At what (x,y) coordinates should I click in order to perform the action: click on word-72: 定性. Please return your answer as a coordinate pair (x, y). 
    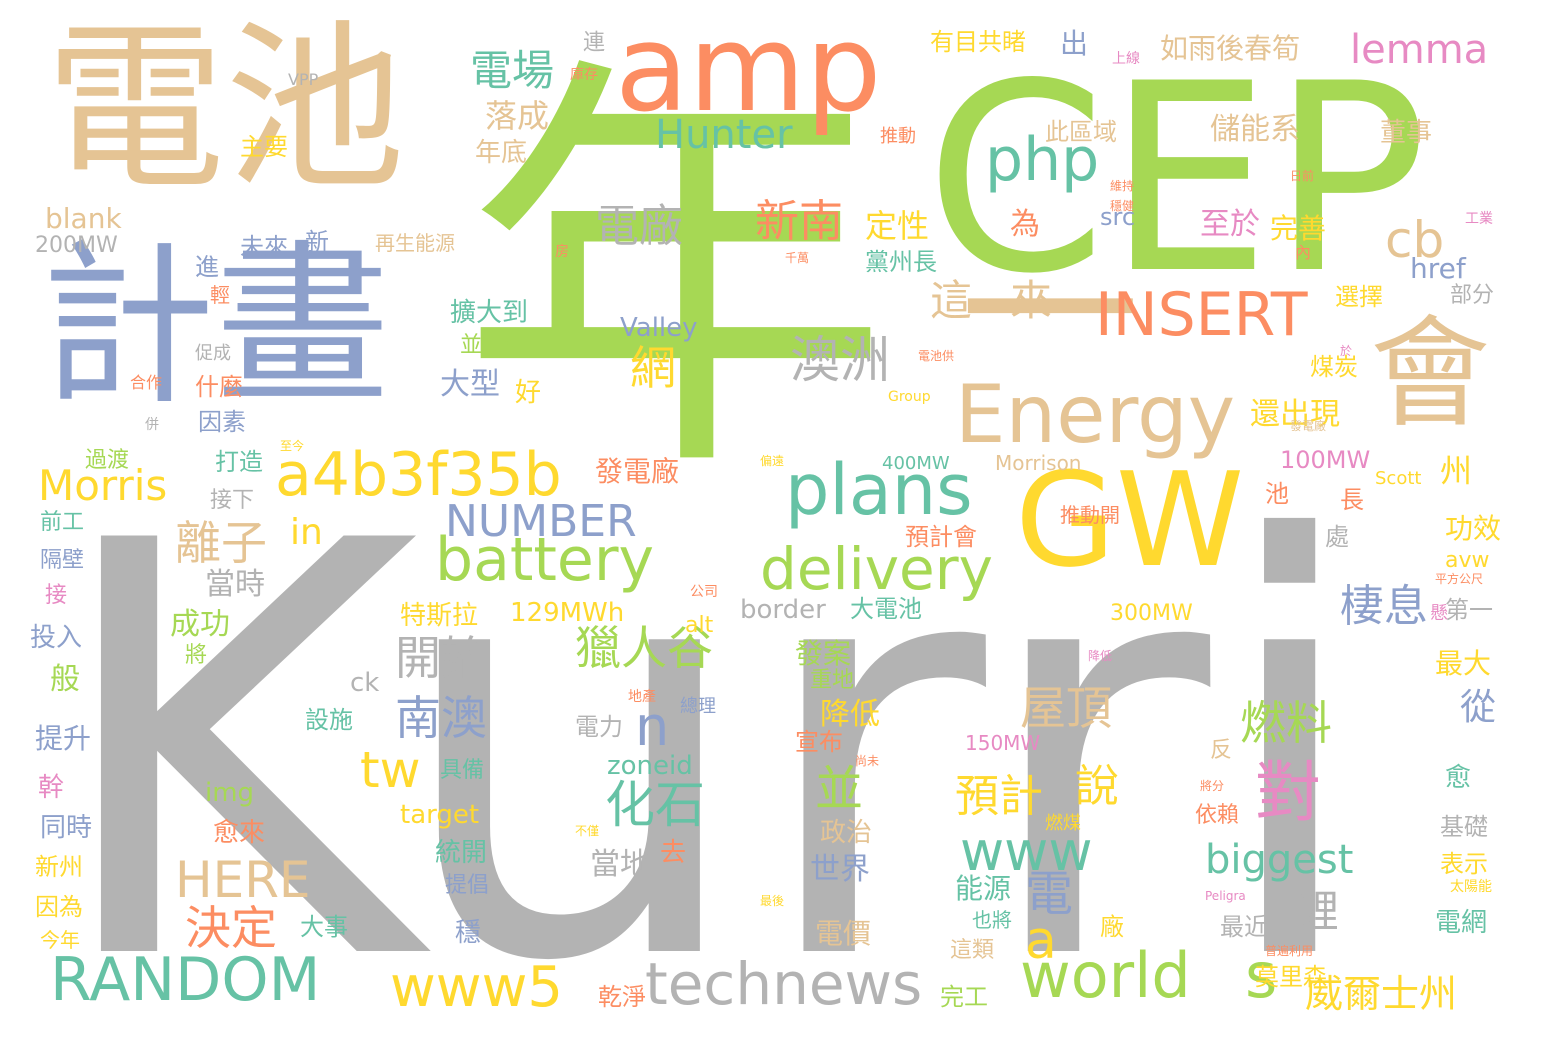
    Looking at the image, I should click on (897, 226).